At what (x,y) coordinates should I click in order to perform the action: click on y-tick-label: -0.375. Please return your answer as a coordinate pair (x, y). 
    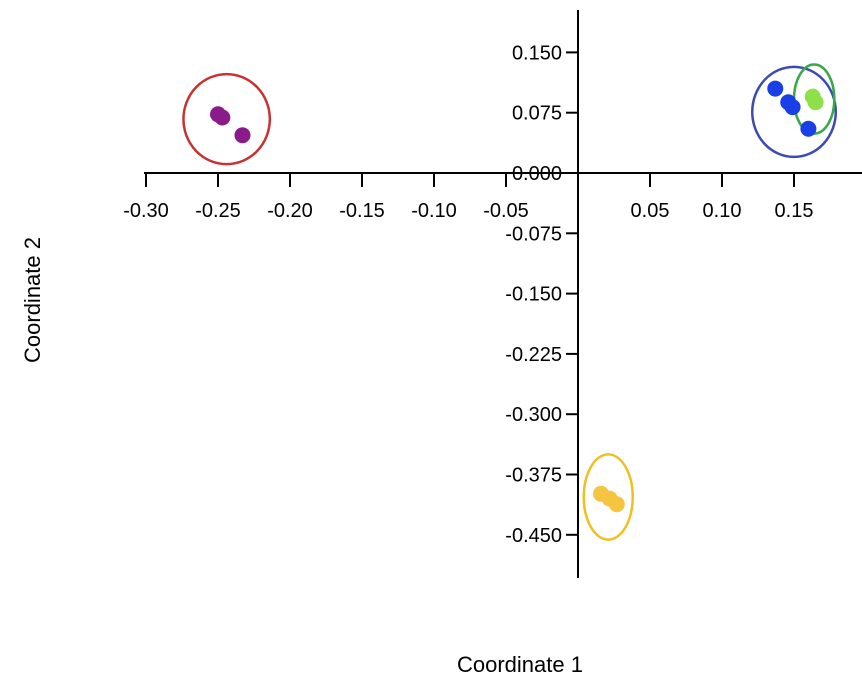
    Looking at the image, I should click on (533, 476).